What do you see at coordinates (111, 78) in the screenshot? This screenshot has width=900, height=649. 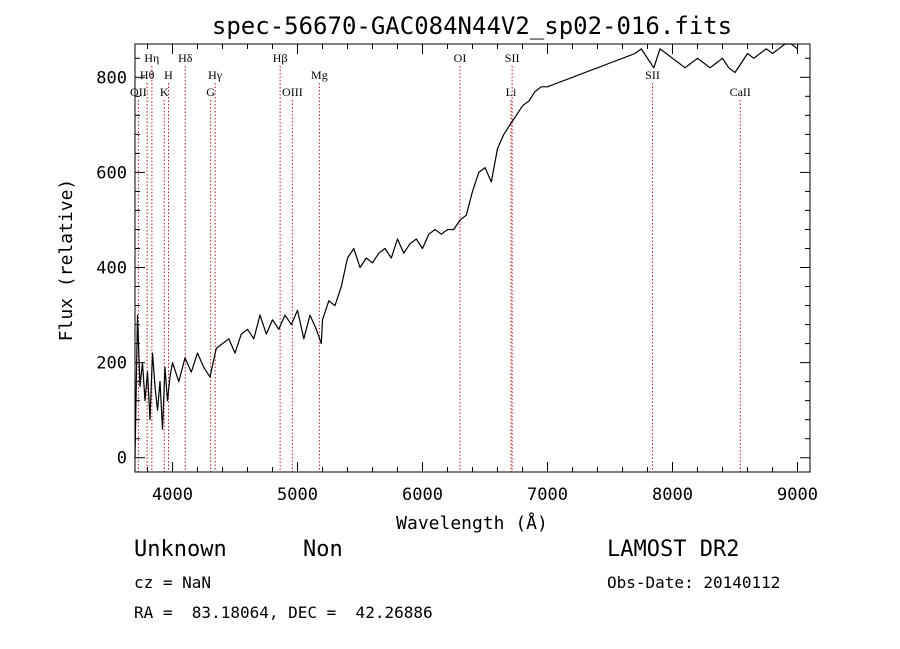 I see `y-tick-label-800: 800` at bounding box center [111, 78].